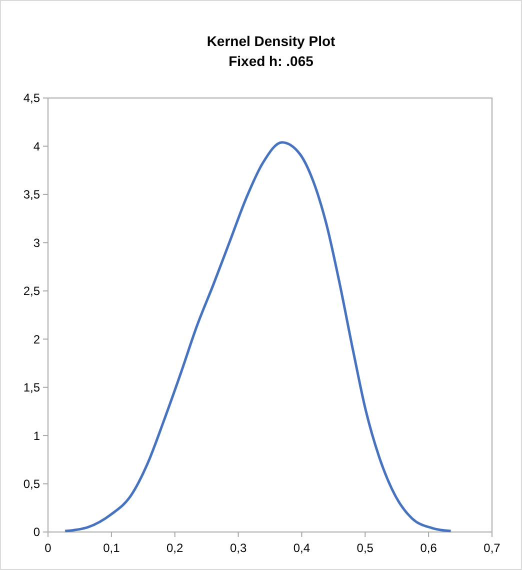 The width and height of the screenshot is (522, 570). I want to click on chart-subtitle: Fixed h: .065, so click(271, 61).